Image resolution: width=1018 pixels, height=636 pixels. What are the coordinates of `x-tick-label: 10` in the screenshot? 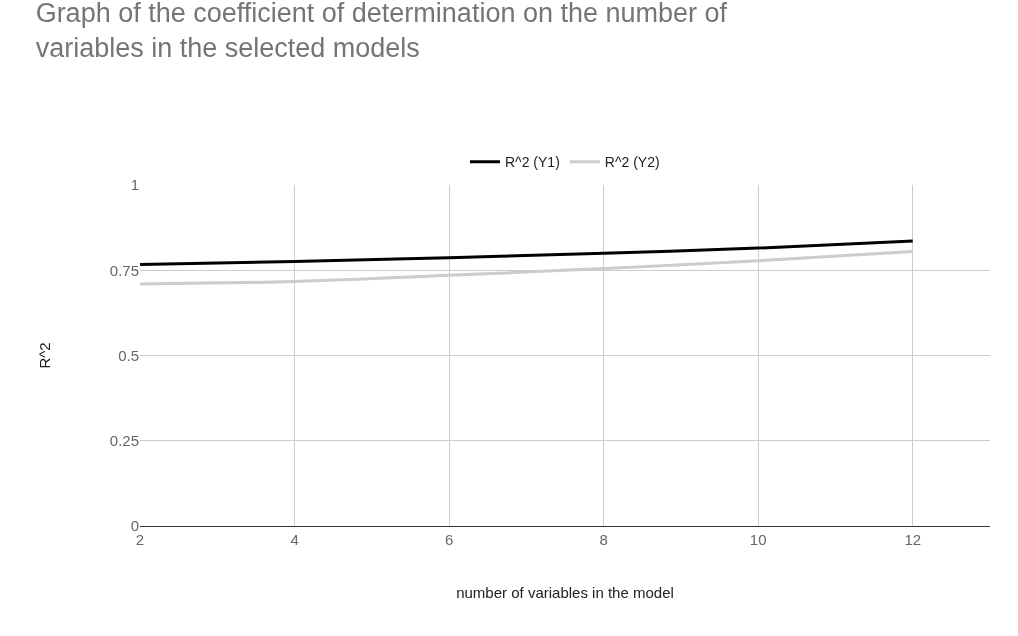 It's located at (758, 539).